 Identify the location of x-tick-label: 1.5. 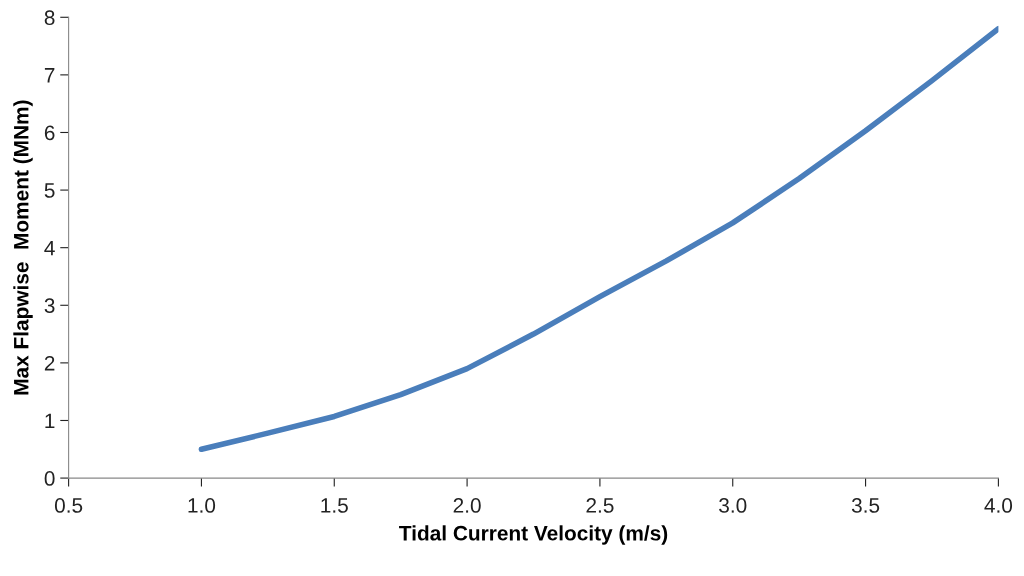
(334, 505).